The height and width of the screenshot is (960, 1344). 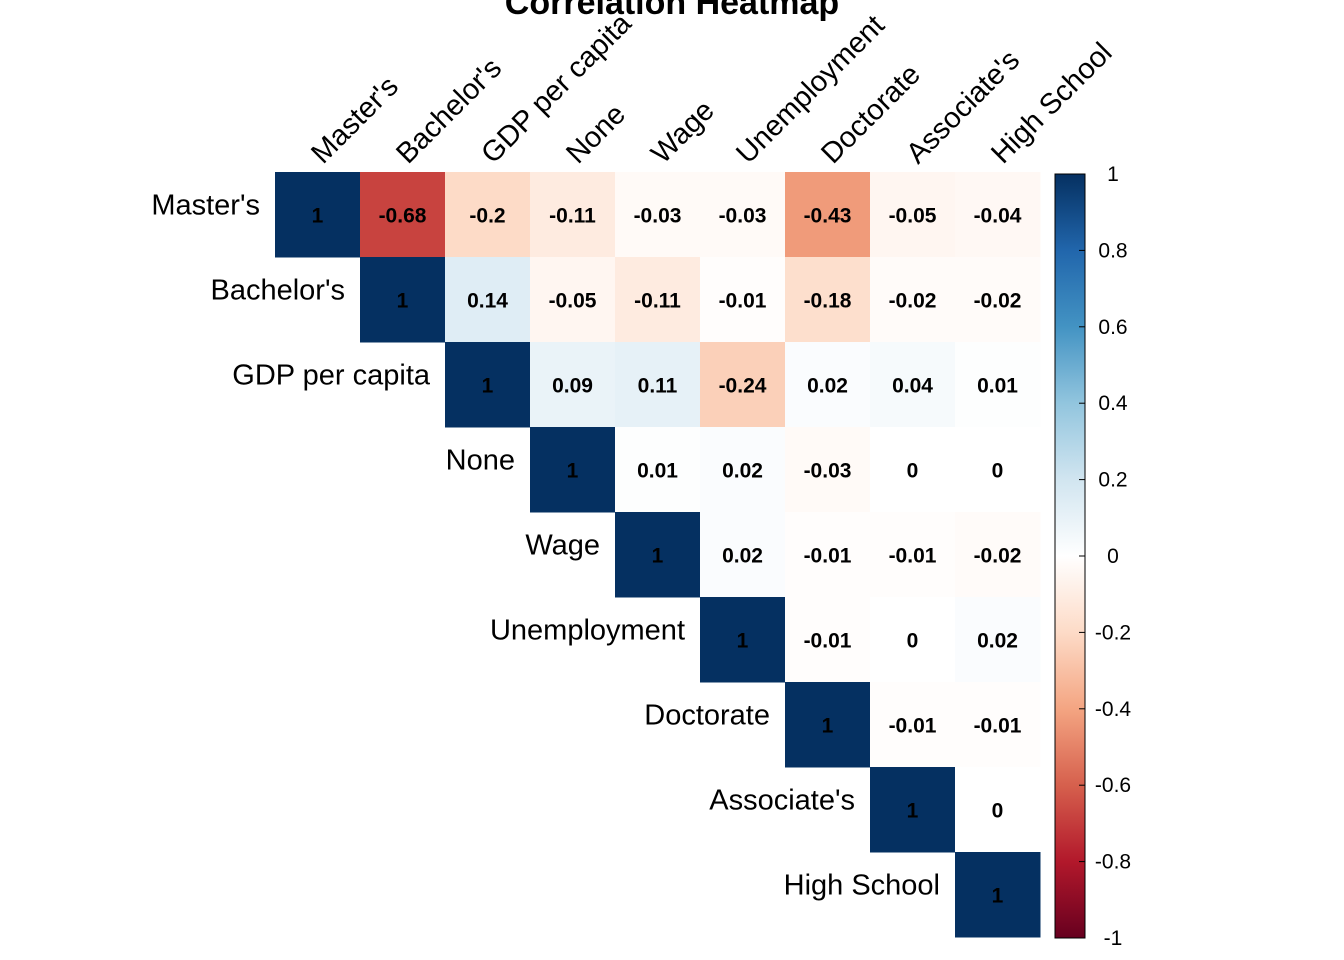 What do you see at coordinates (1113, 785) in the screenshot?
I see `colorbar-tick-label: -0.6` at bounding box center [1113, 785].